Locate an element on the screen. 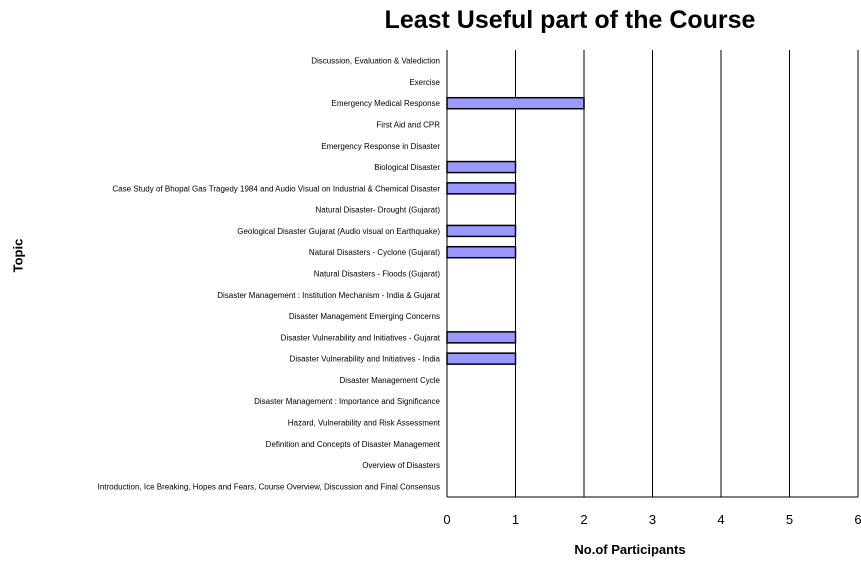 This screenshot has height=565, width=861. category-label: First Aid and CPR is located at coordinates (408, 125).